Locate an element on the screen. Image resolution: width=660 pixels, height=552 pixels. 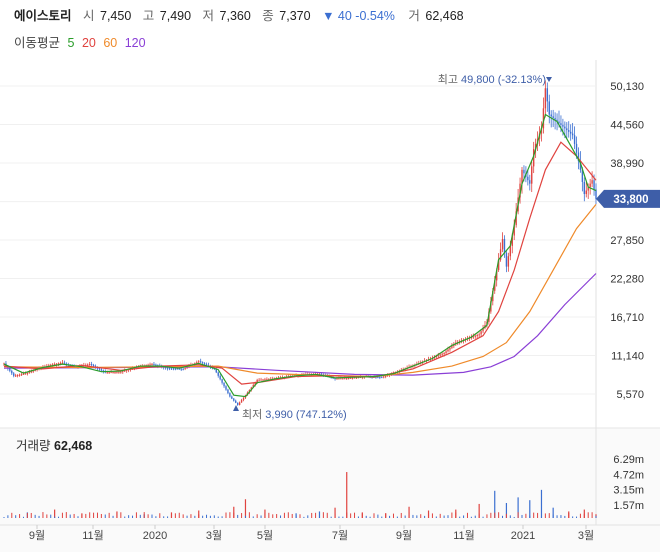
high-annotation-arrow is located at coordinates (549, 79).